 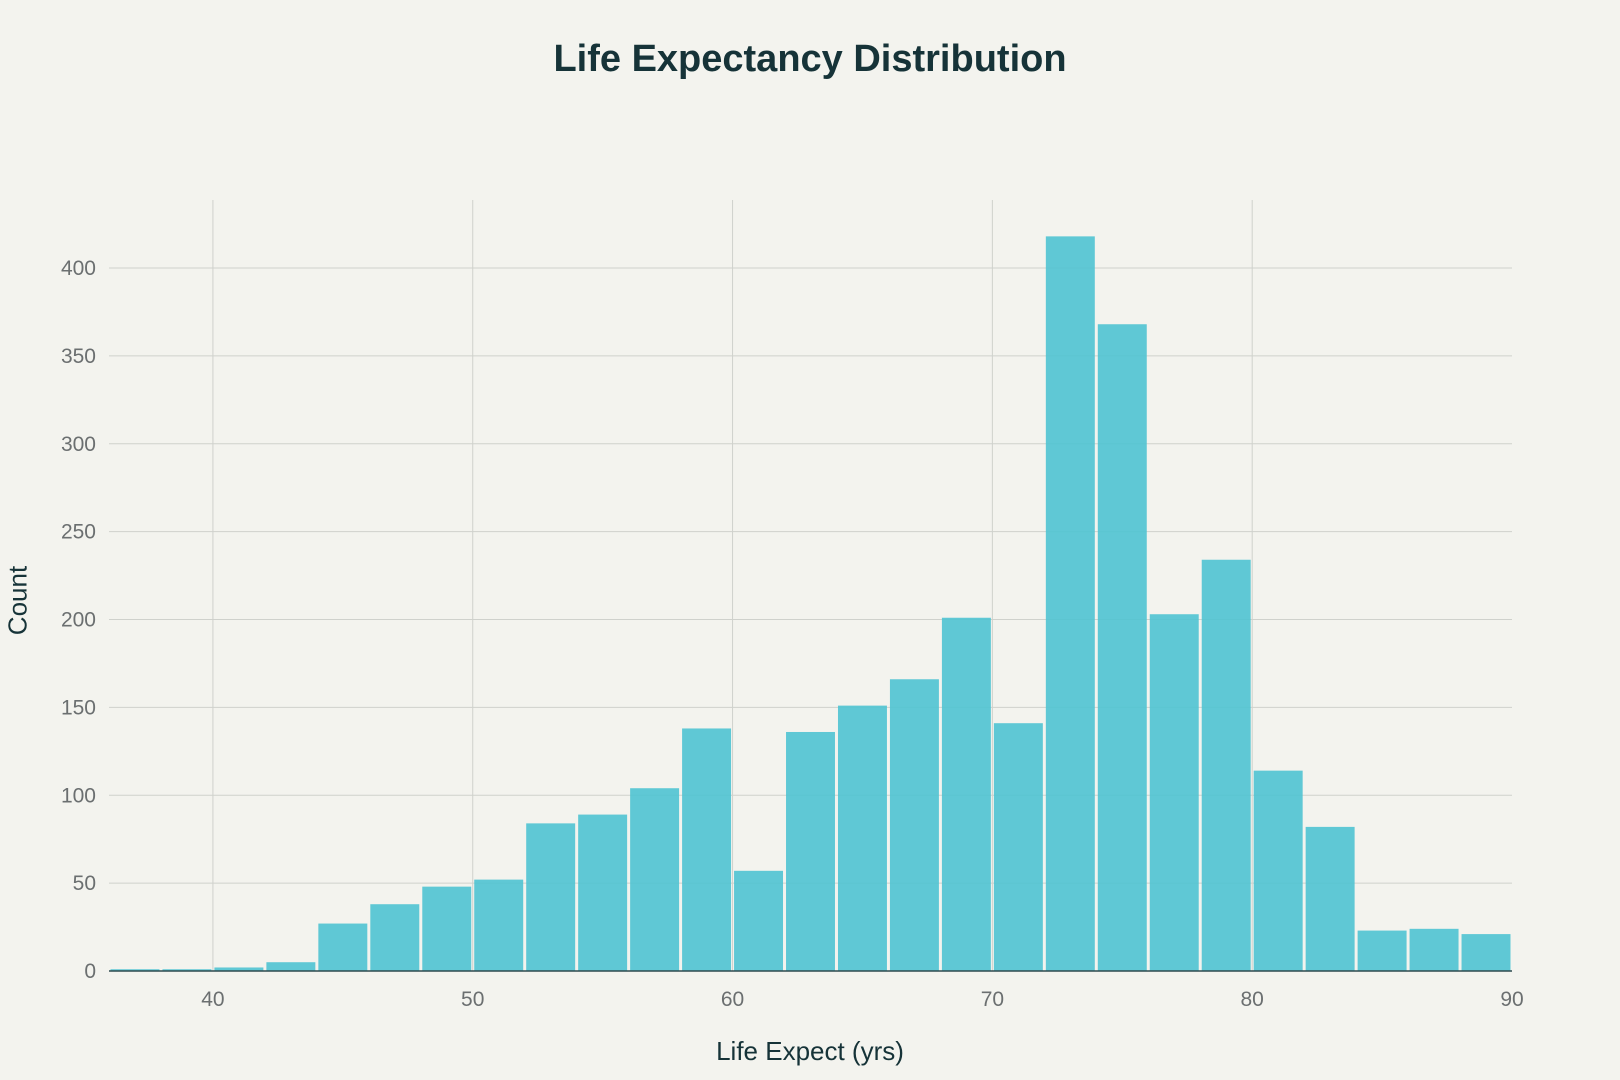 I want to click on x-tick-label: 80, so click(x=1252, y=999).